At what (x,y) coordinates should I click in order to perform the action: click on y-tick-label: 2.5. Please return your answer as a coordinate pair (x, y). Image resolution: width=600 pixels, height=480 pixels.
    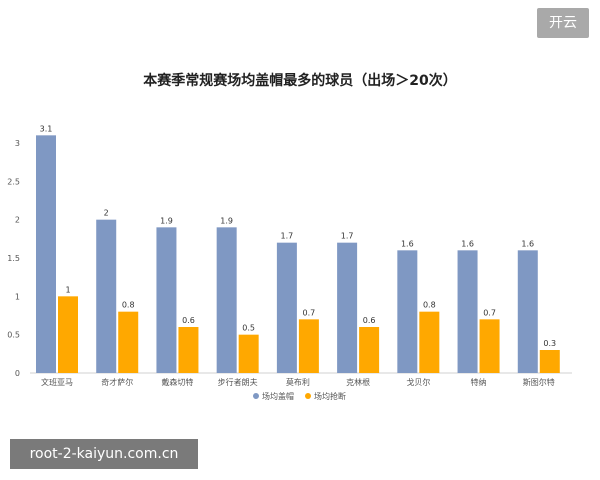
    Looking at the image, I should click on (13, 181).